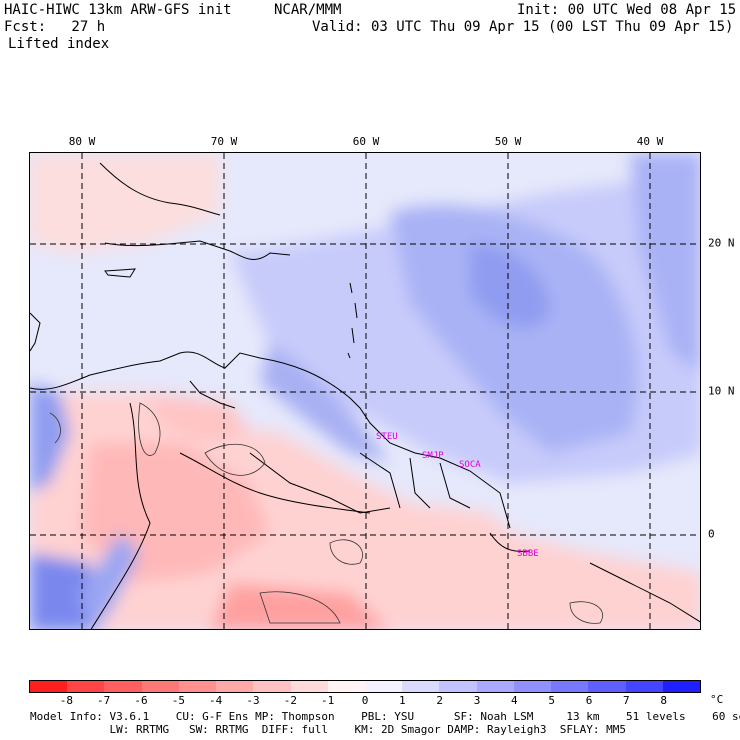 This screenshot has height=740, width=740. What do you see at coordinates (290, 700) in the screenshot?
I see `colorbar-tick-label: -2` at bounding box center [290, 700].